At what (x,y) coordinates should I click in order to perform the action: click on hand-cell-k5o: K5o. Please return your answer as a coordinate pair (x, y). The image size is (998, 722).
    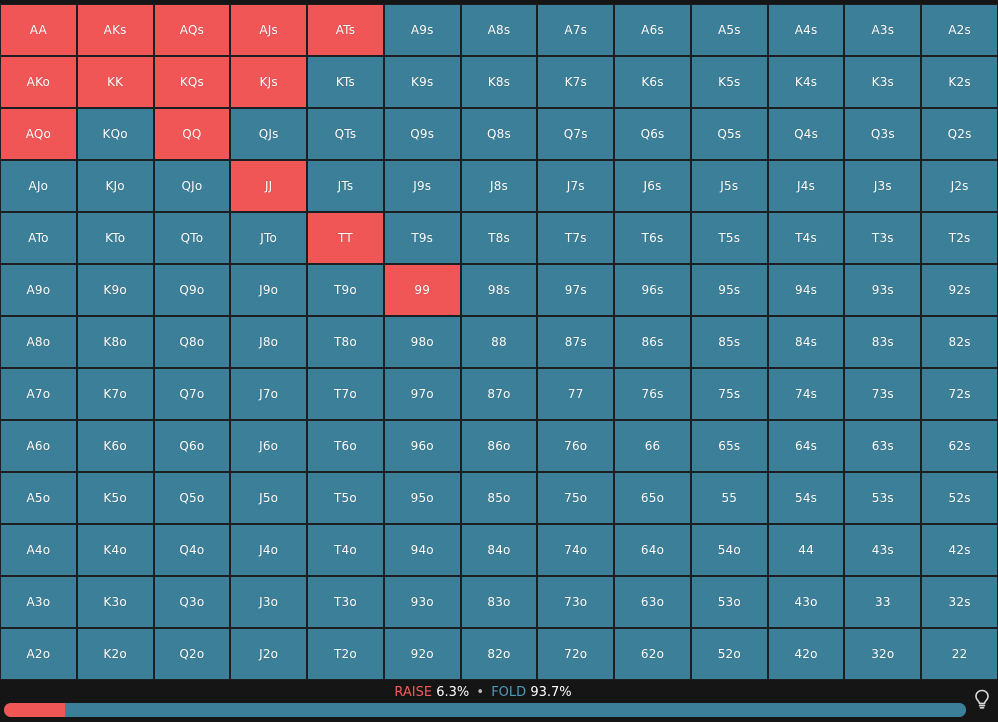
    Looking at the image, I should click on (115, 498).